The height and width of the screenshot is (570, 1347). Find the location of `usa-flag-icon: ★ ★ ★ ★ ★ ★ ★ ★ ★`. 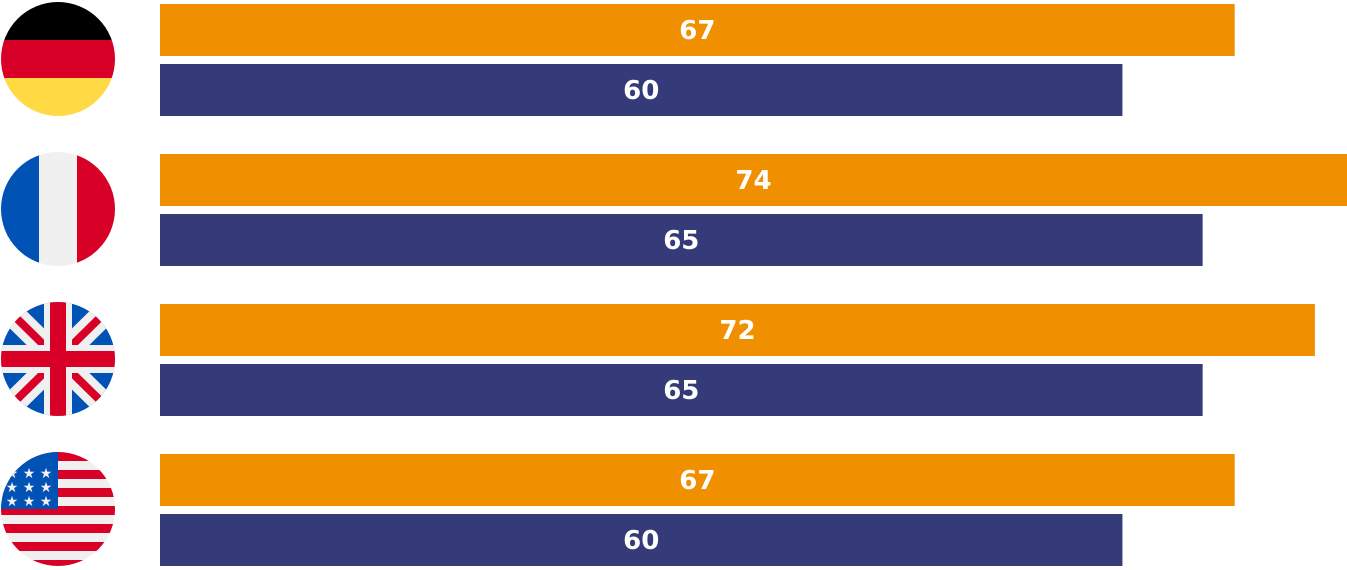

usa-flag-icon: ★ ★ ★ ★ ★ ★ ★ ★ ★ is located at coordinates (58, 509).